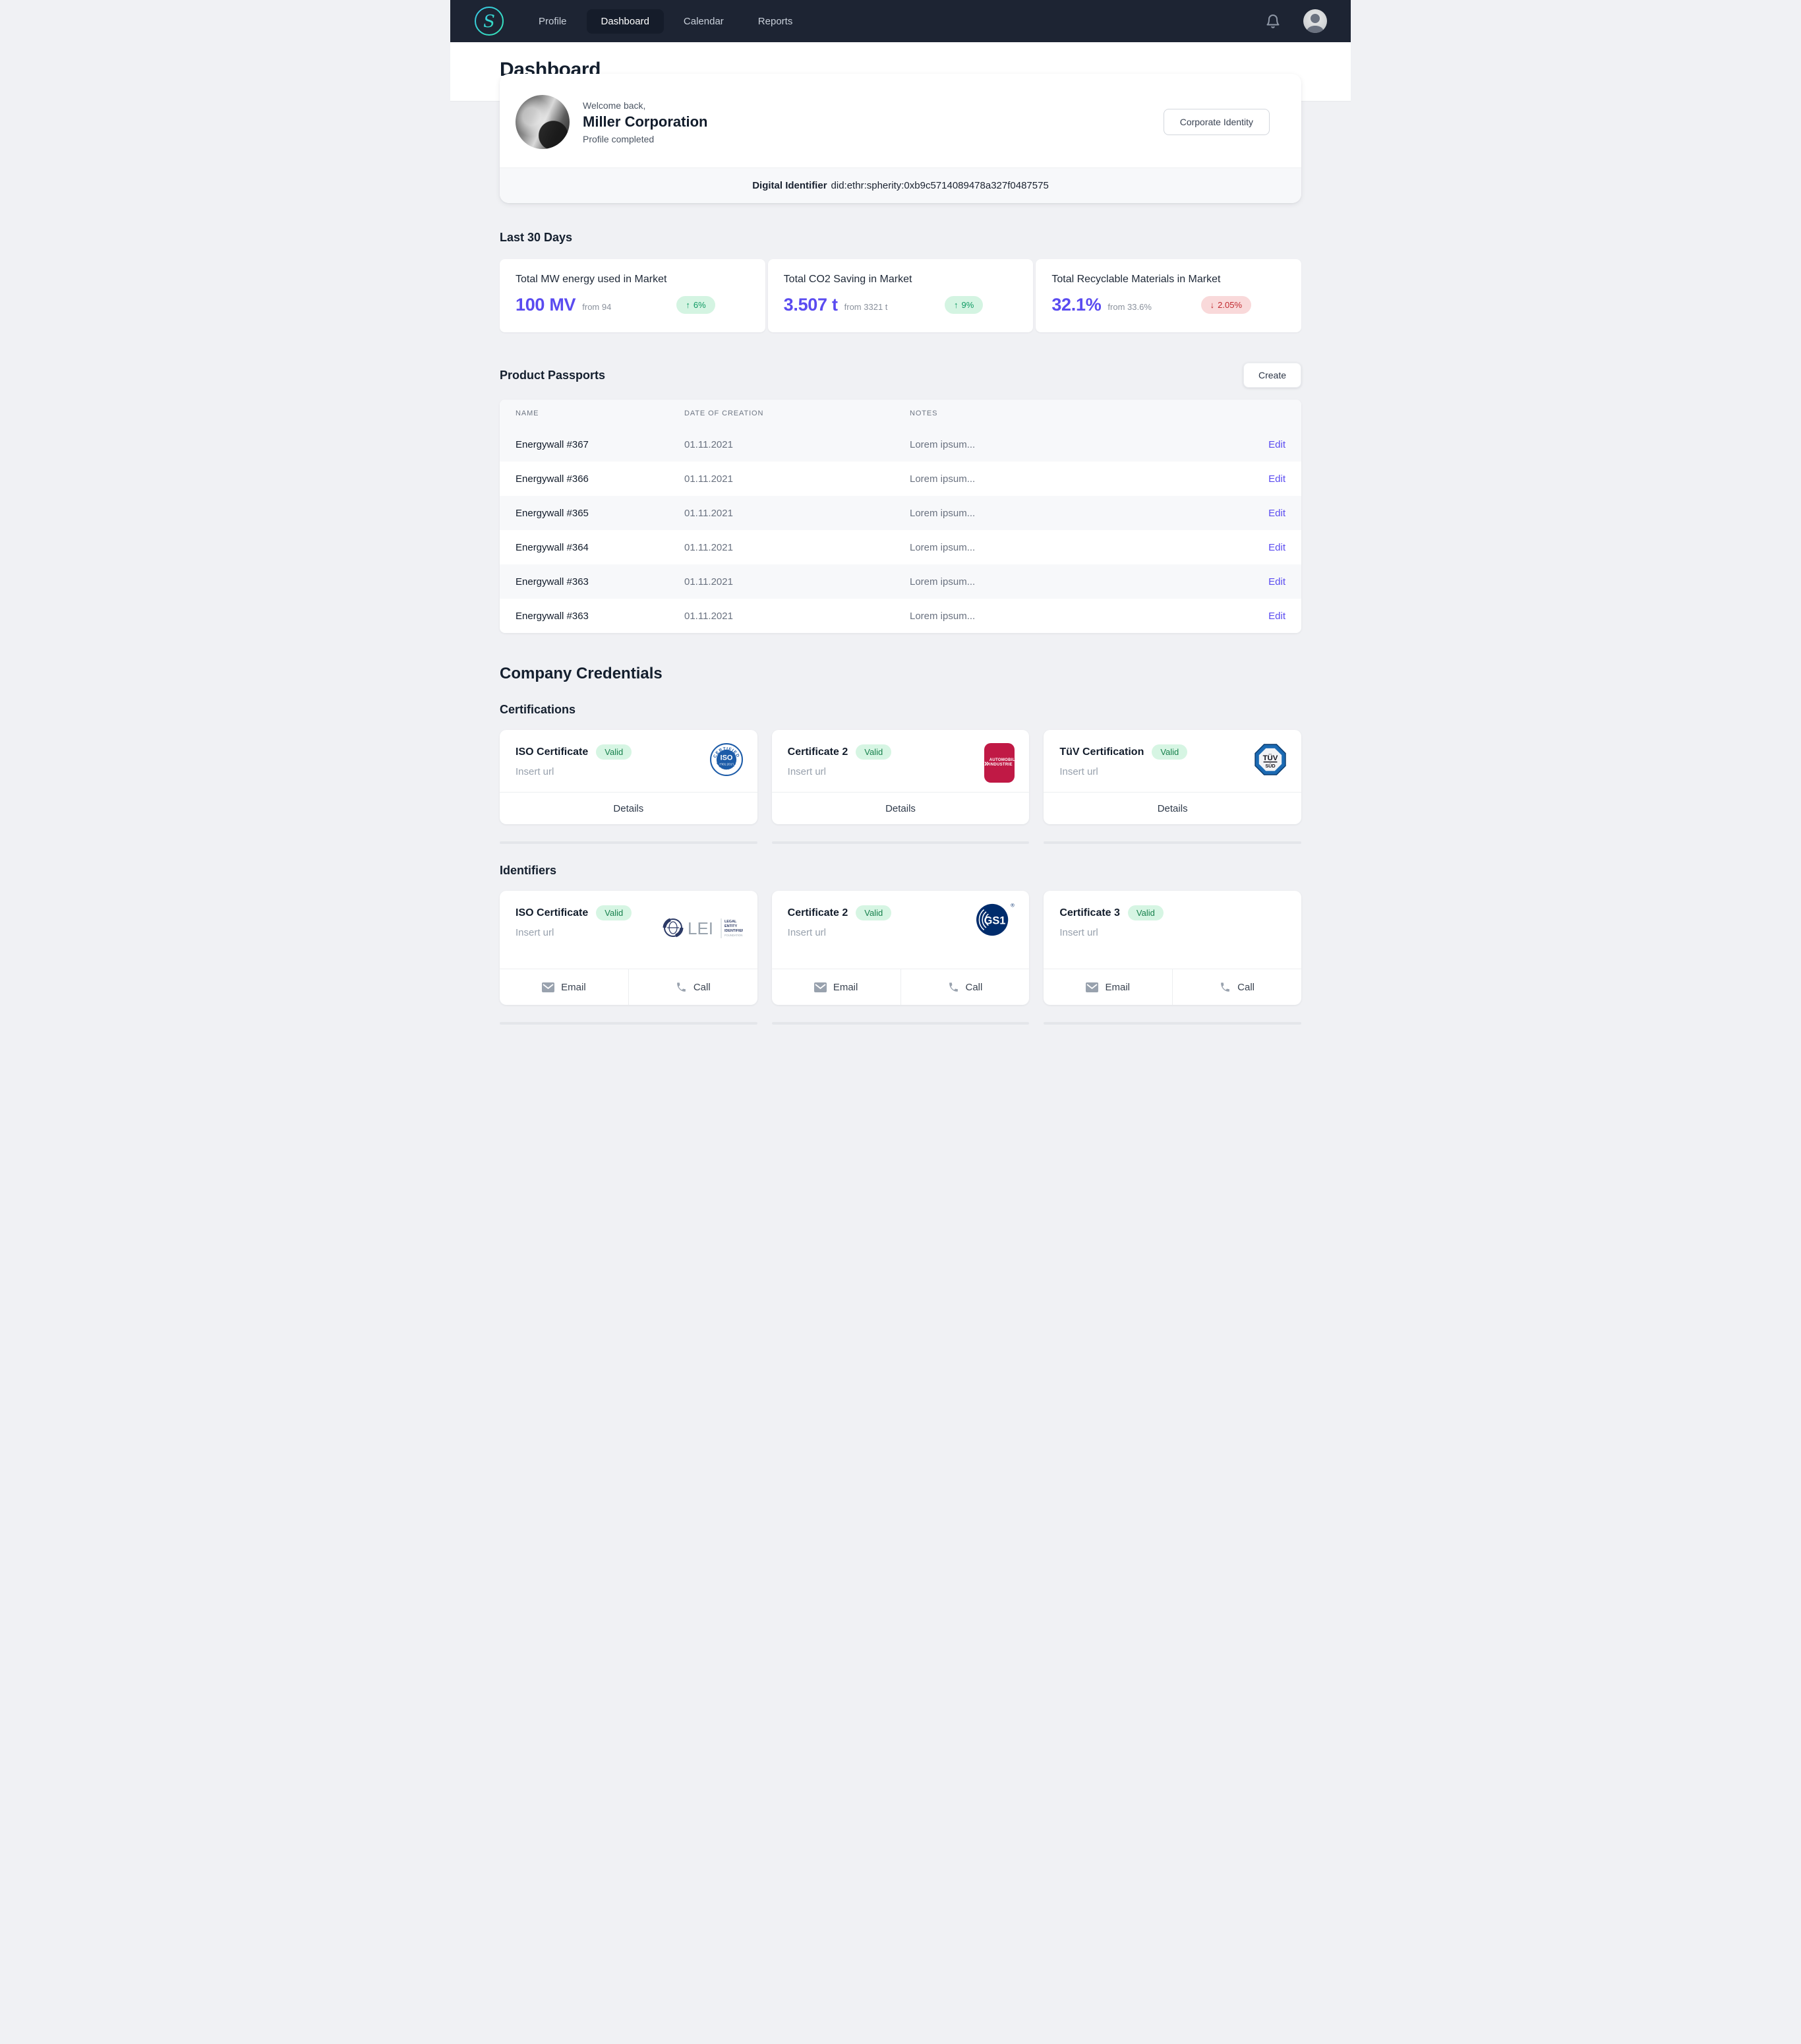  Describe the element at coordinates (1272, 375) in the screenshot. I see `create-passport-button: Create` at that location.